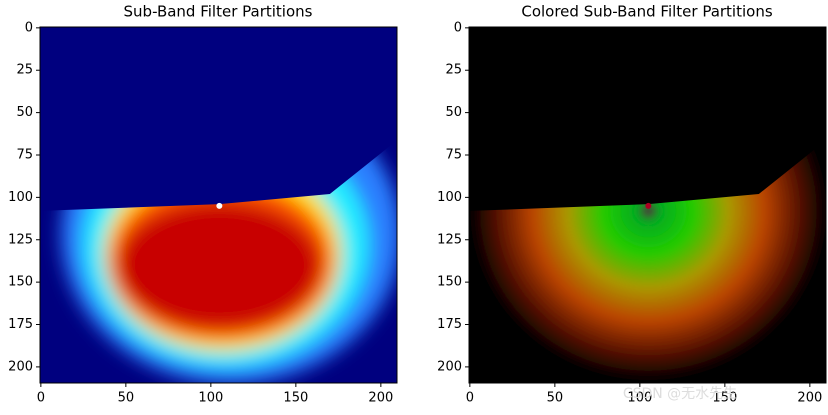 Image resolution: width=828 pixels, height=415 pixels. Describe the element at coordinates (680, 394) in the screenshot. I see `watermark: CSDN @无水先生` at that location.